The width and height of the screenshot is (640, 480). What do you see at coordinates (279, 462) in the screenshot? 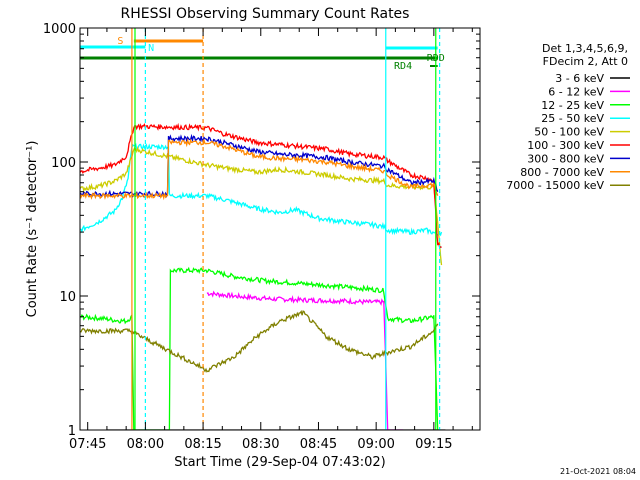
I see `x-axis-label: Start Time (29-Sep-04 07:43:02)` at bounding box center [279, 462].